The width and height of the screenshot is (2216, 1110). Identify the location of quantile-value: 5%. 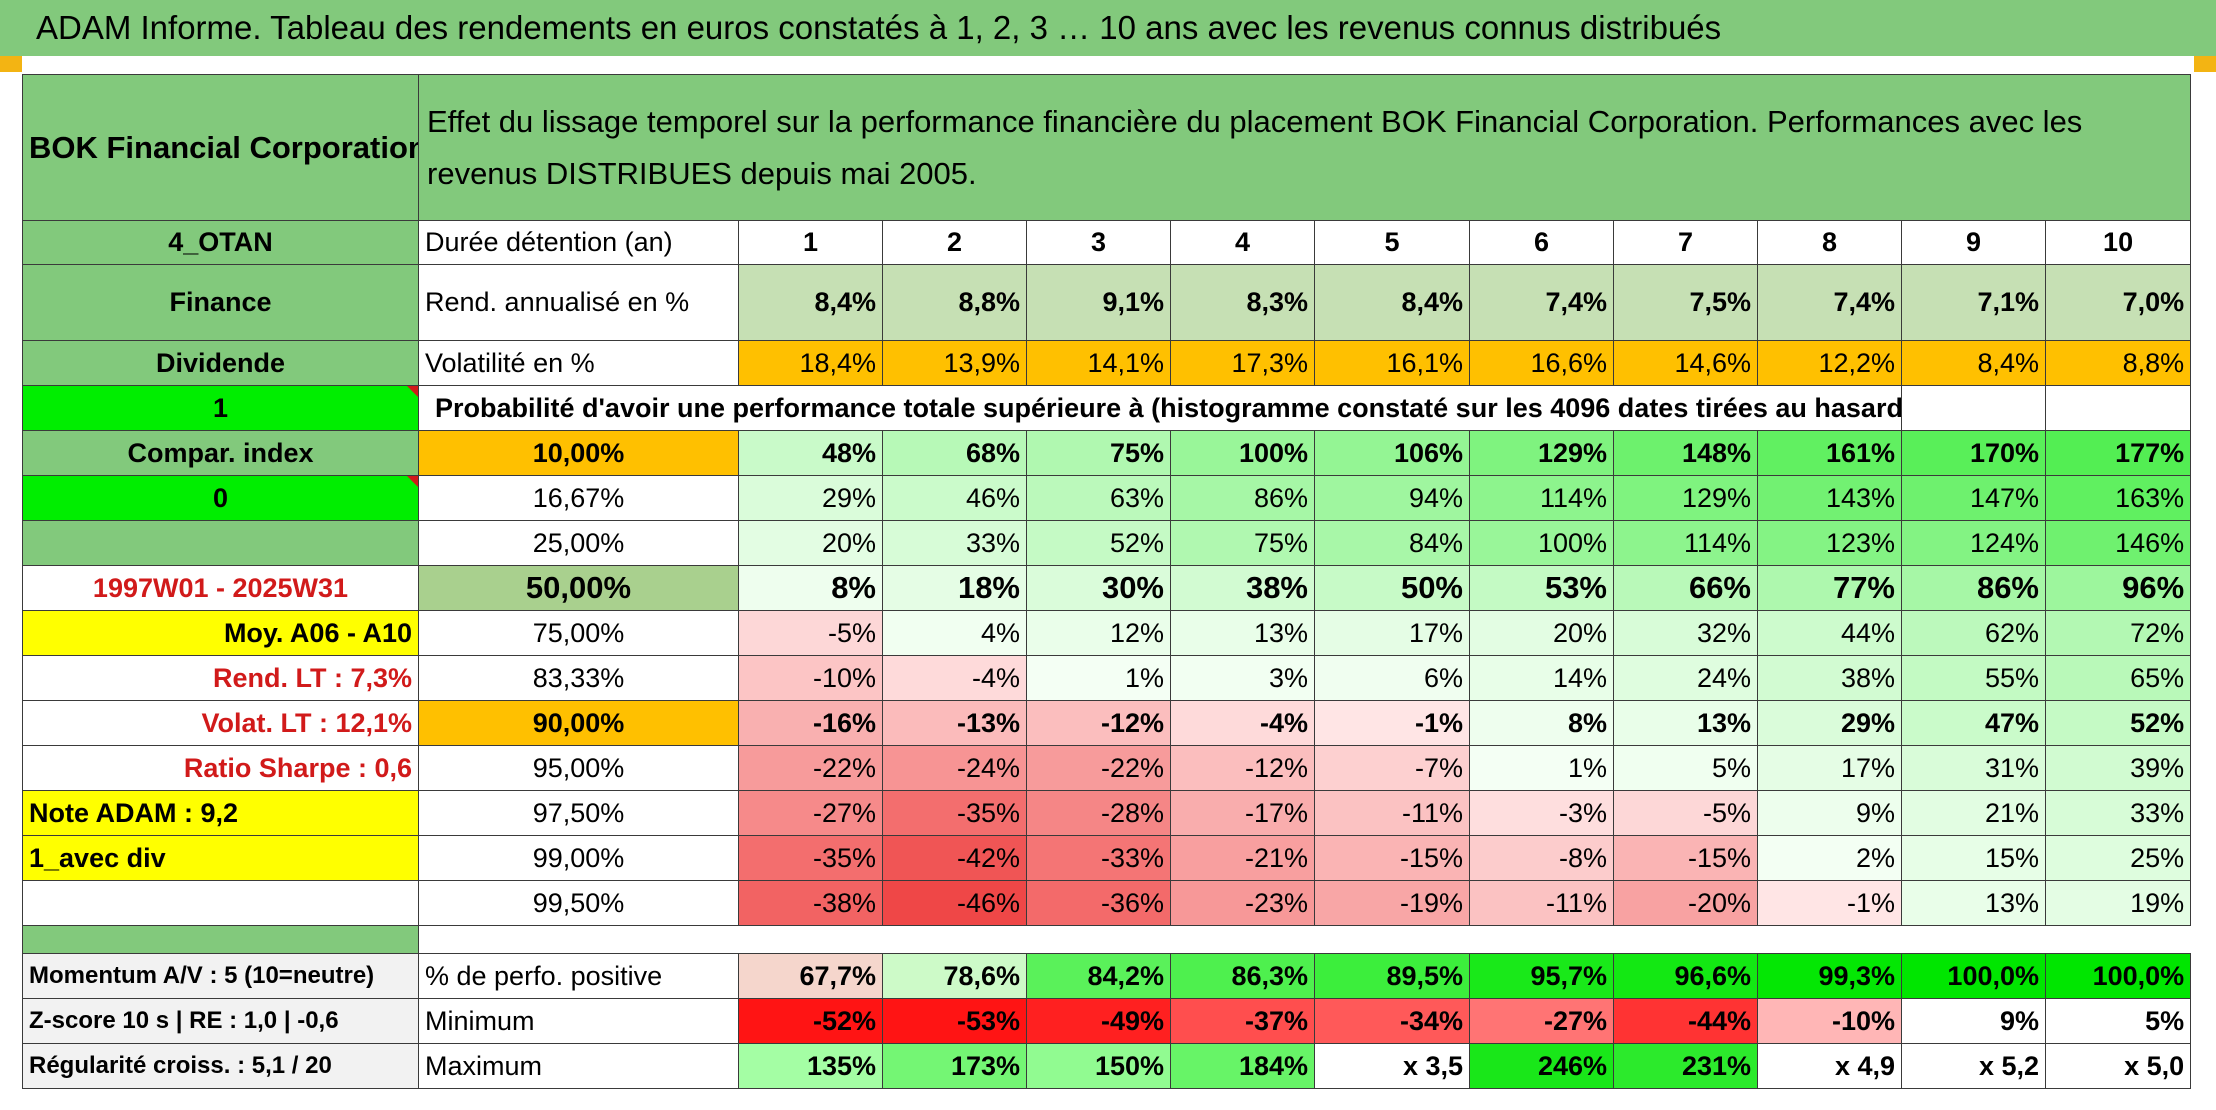
(1685, 768).